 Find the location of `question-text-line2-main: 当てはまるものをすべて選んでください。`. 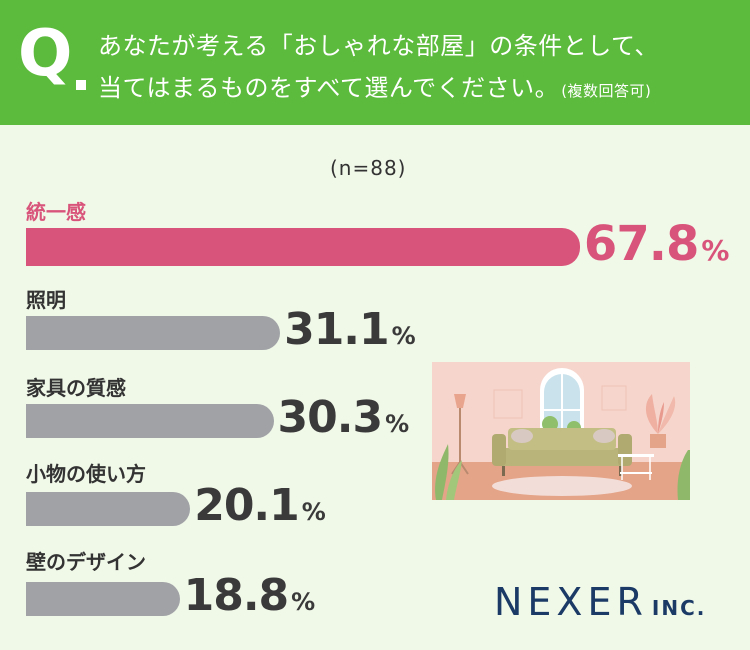

question-text-line2-main: 当てはまるものをすべて選んでください。 is located at coordinates (329, 88).